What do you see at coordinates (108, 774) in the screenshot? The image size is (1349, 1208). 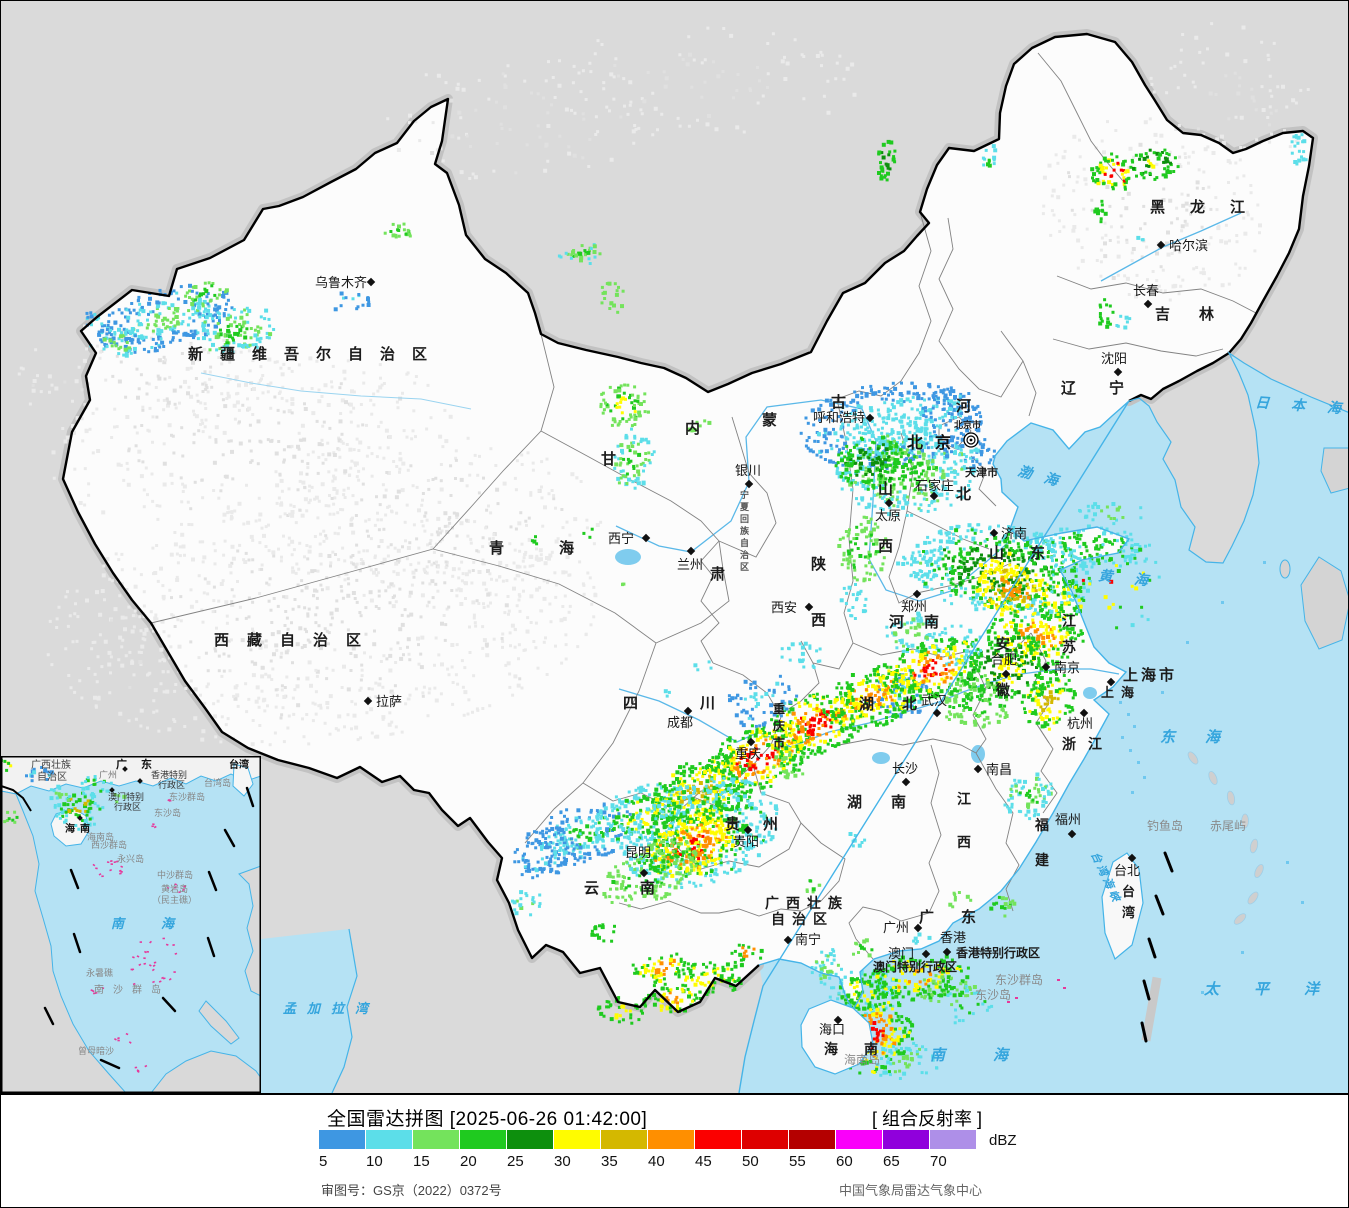 I see `inset-label: 广州` at bounding box center [108, 774].